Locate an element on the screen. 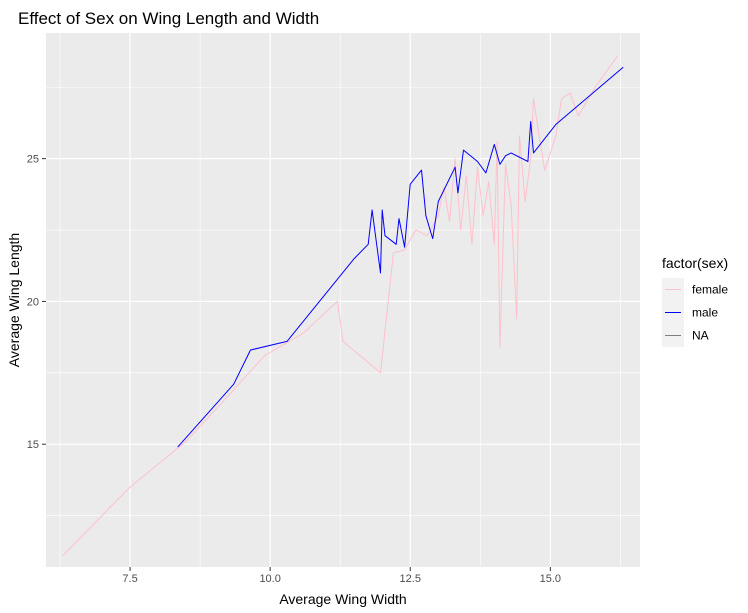  legend-label-female: female is located at coordinates (710, 290).